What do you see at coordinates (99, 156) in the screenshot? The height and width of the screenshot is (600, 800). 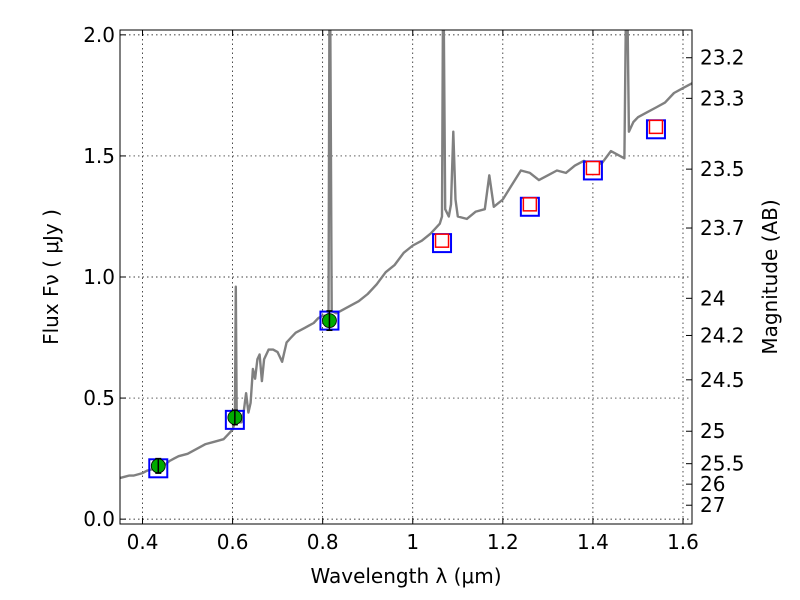 I see `y-tick-label: 1.5` at bounding box center [99, 156].